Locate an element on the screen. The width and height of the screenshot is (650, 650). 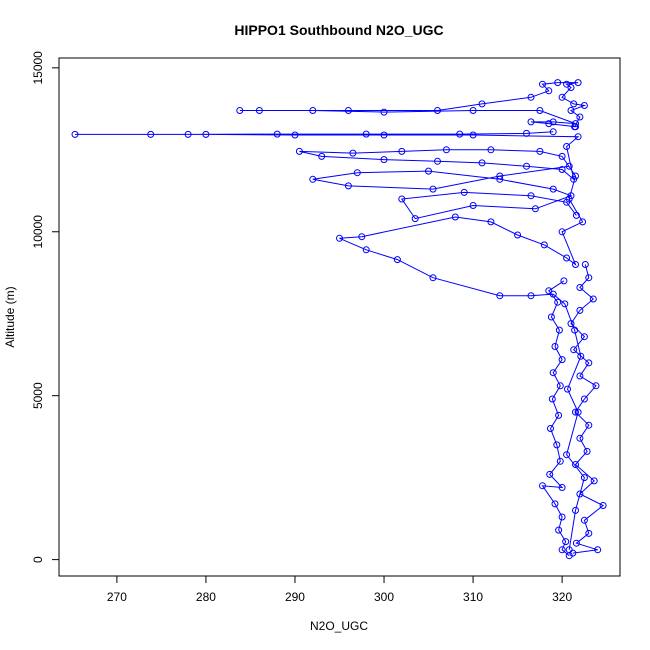
y-axis-label: Altitude (m) is located at coordinates (10, 316).